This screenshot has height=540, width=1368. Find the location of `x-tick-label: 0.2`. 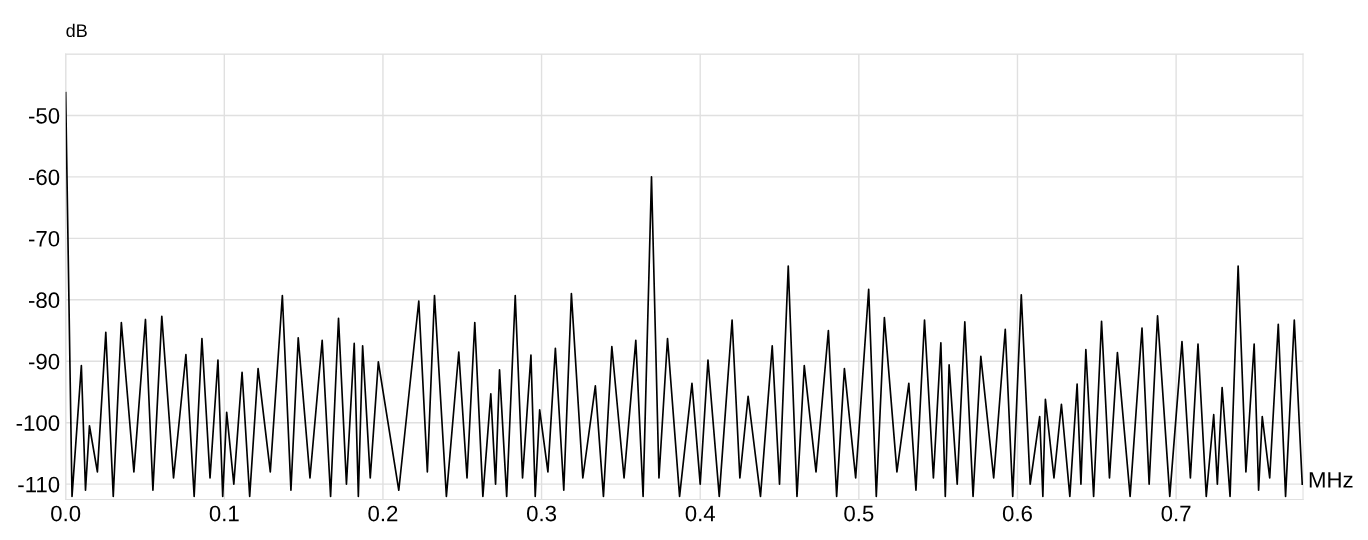

x-tick-label: 0.2 is located at coordinates (383, 513).